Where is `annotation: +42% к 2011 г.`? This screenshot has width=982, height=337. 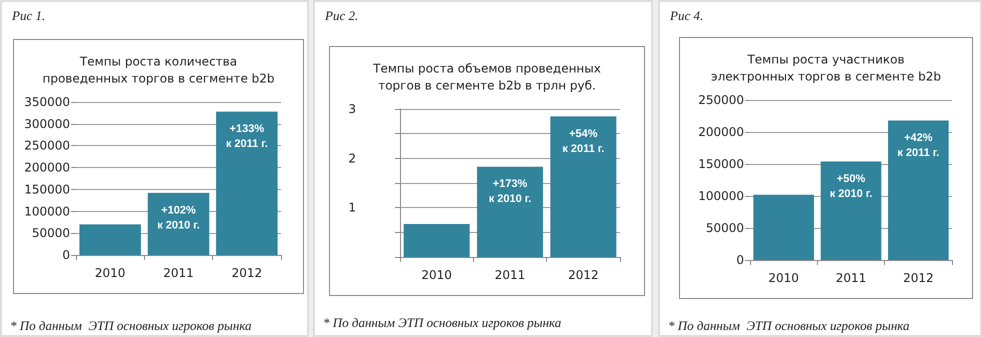 annotation: +42% к 2011 г. is located at coordinates (918, 145).